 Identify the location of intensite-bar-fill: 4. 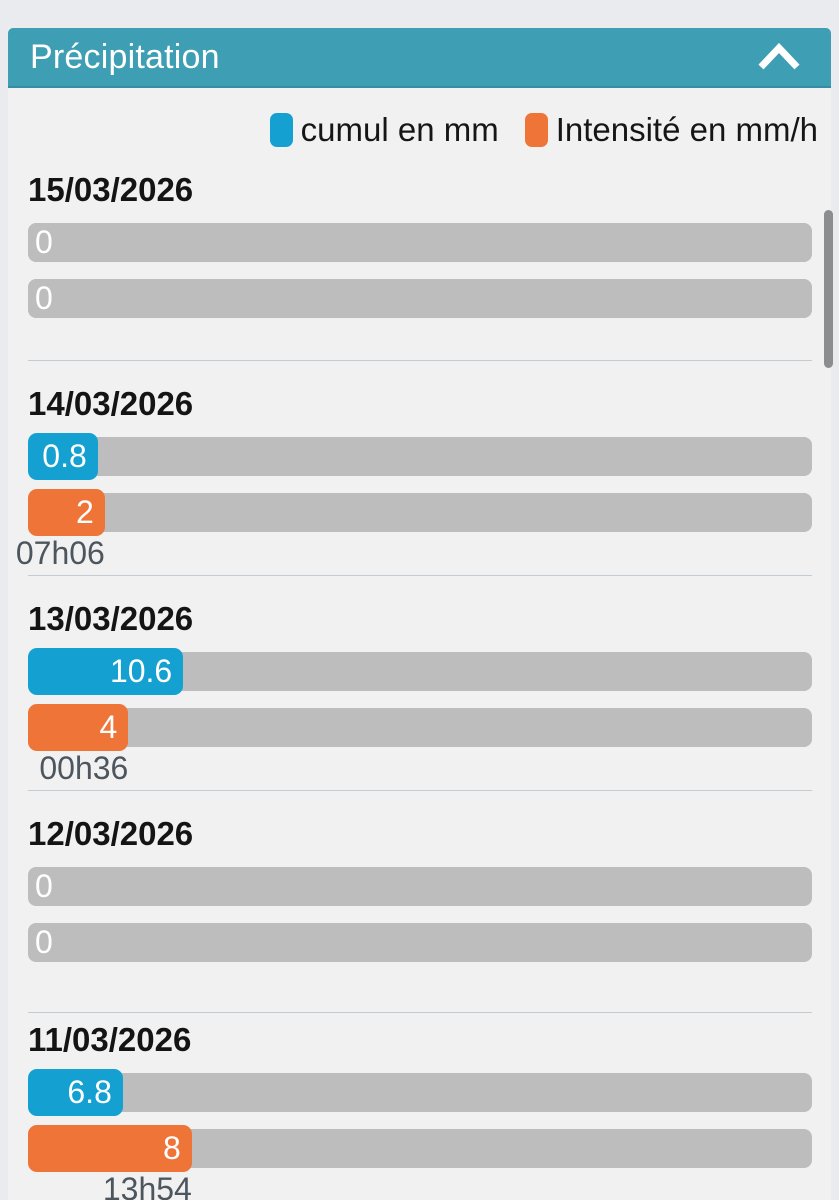
(78, 727).